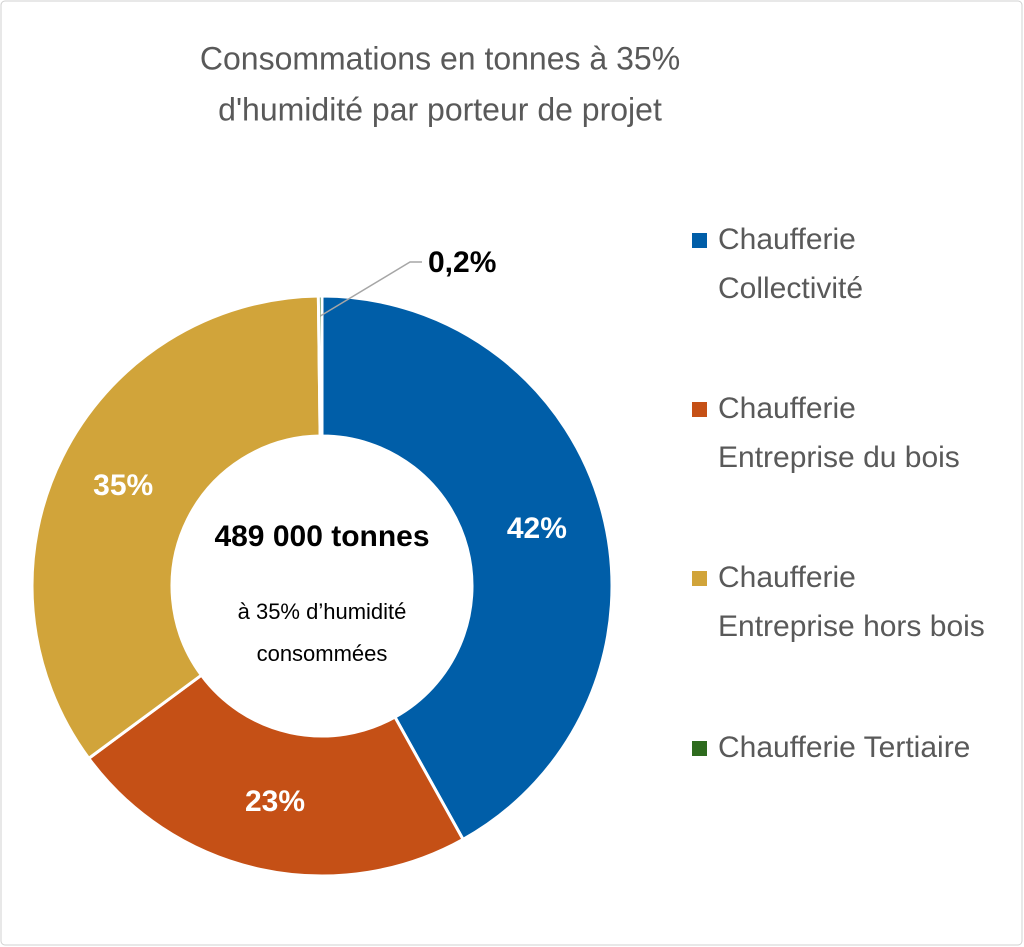  I want to click on legend-label: Chaufferie Tertiaire, so click(844, 747).